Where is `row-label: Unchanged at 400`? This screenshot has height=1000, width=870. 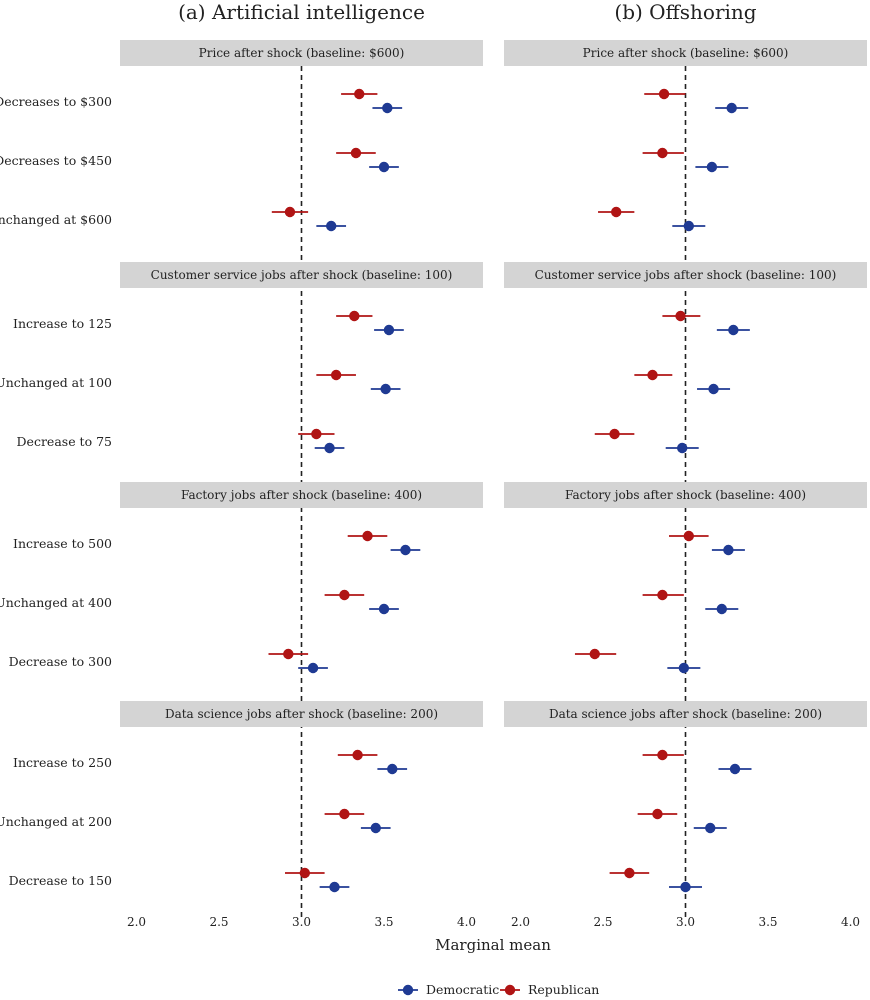
row-label: Unchanged at 400 is located at coordinates (56, 602).